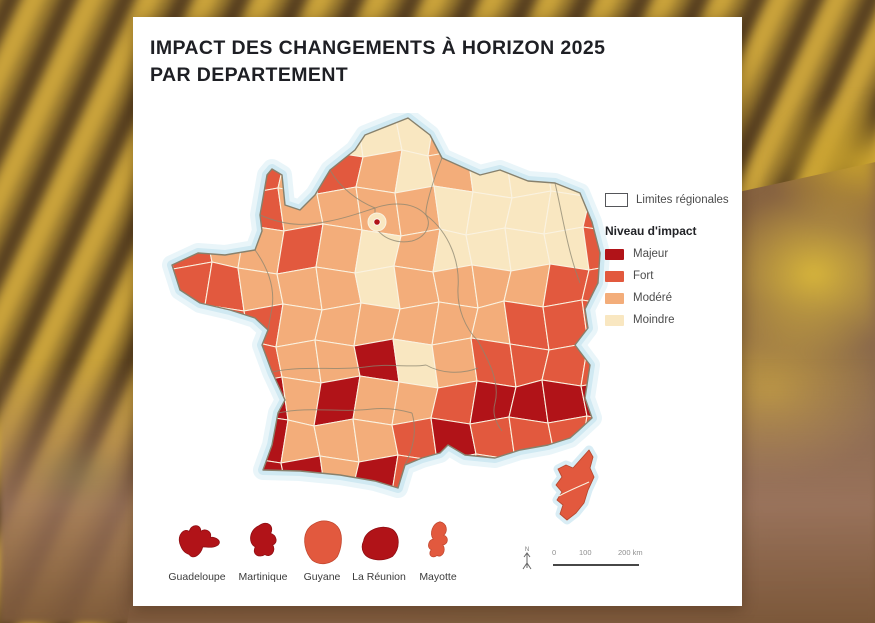 Image resolution: width=875 pixels, height=623 pixels. What do you see at coordinates (651, 231) in the screenshot?
I see `impact-legend-title: Niveau d'impact` at bounding box center [651, 231].